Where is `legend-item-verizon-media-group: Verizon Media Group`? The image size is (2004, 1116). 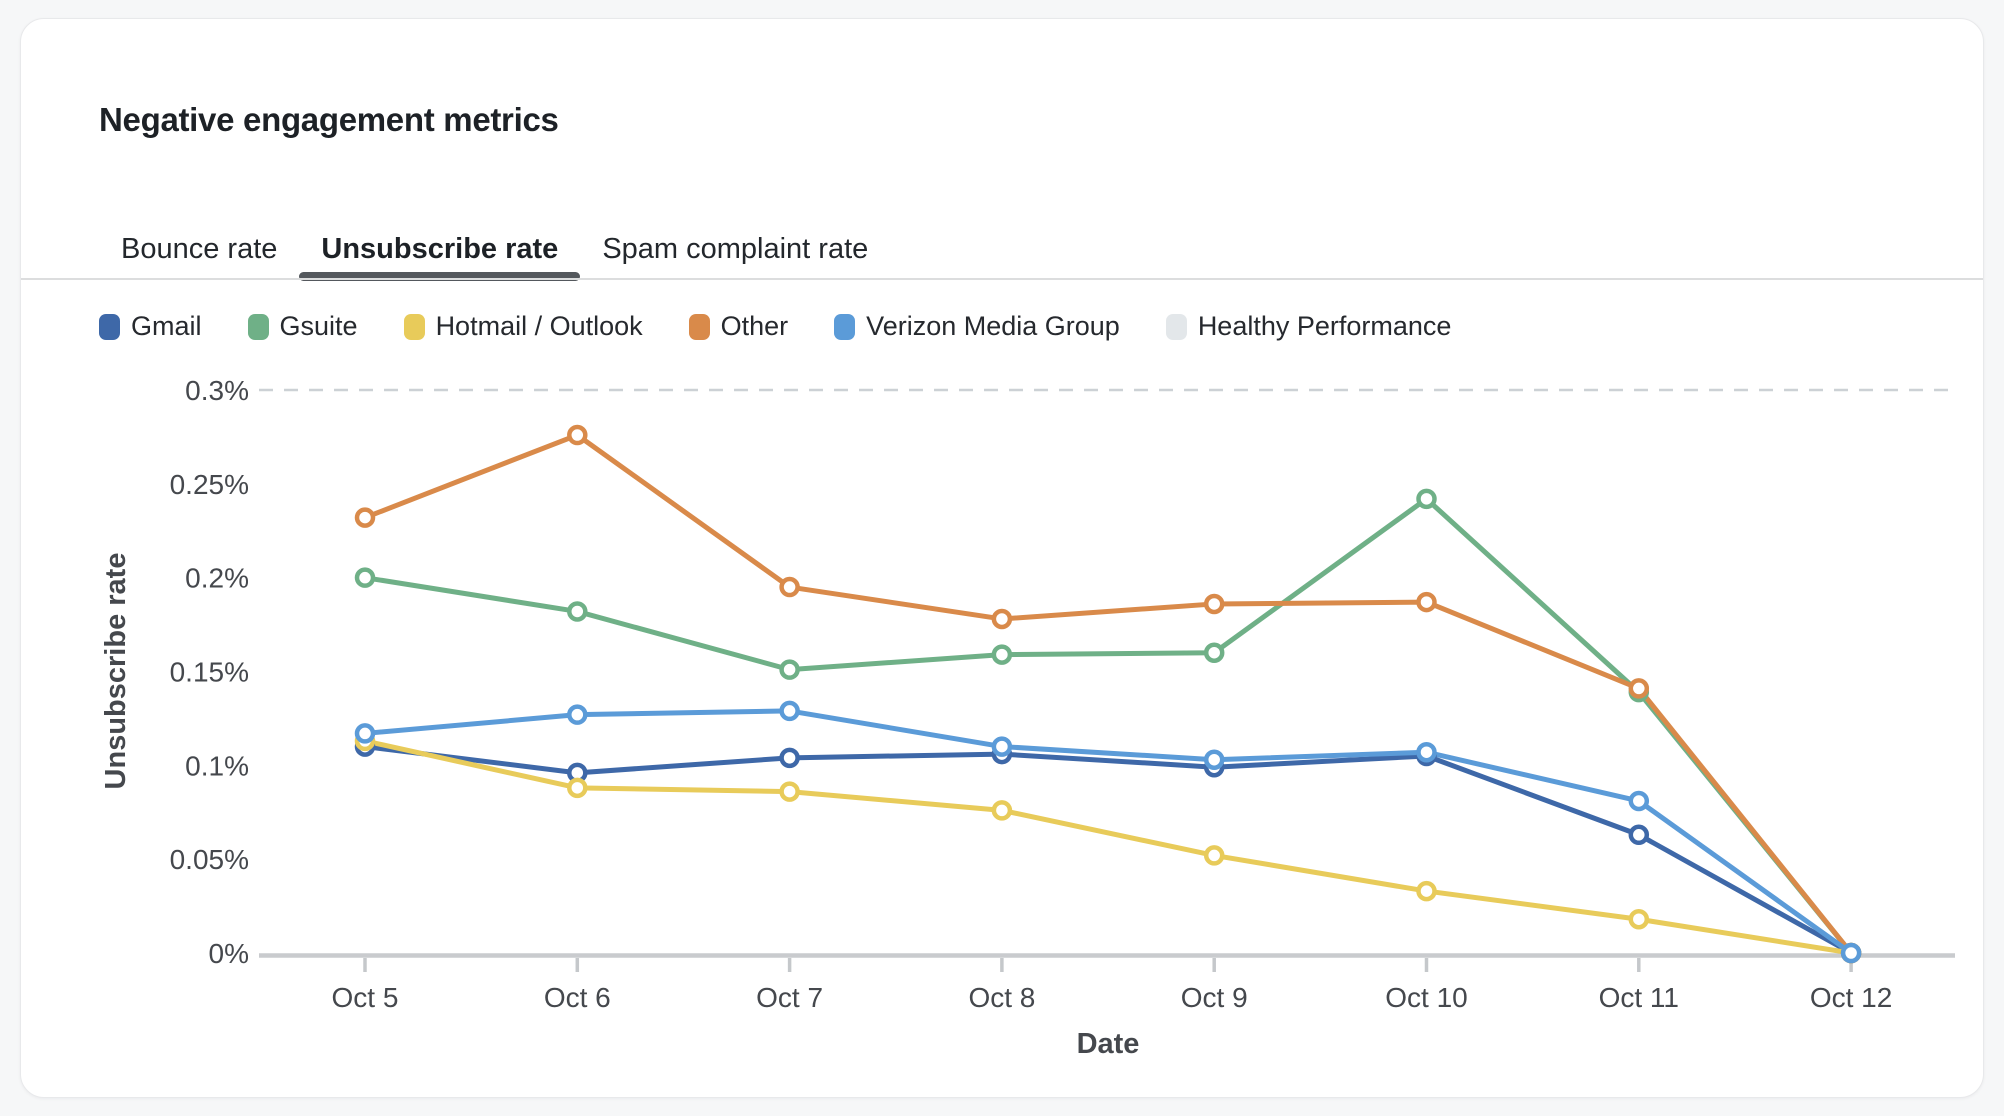
legend-item-verizon-media-group: Verizon Media Group is located at coordinates (977, 326).